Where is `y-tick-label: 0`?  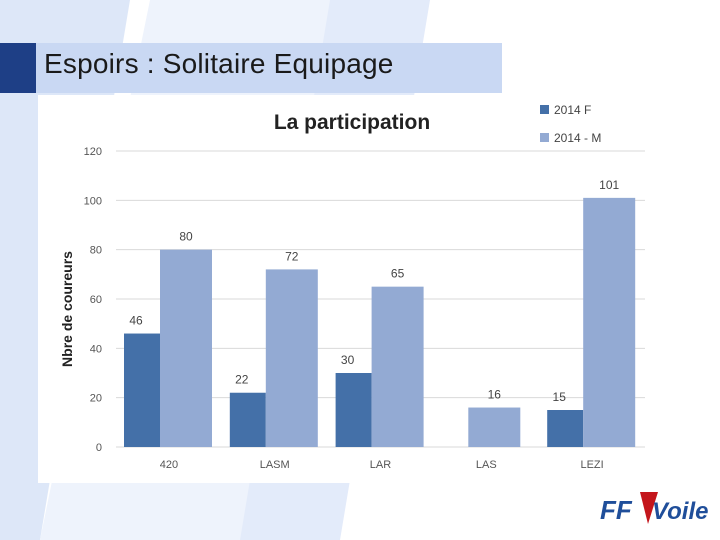
y-tick-label: 0 is located at coordinates (99, 448).